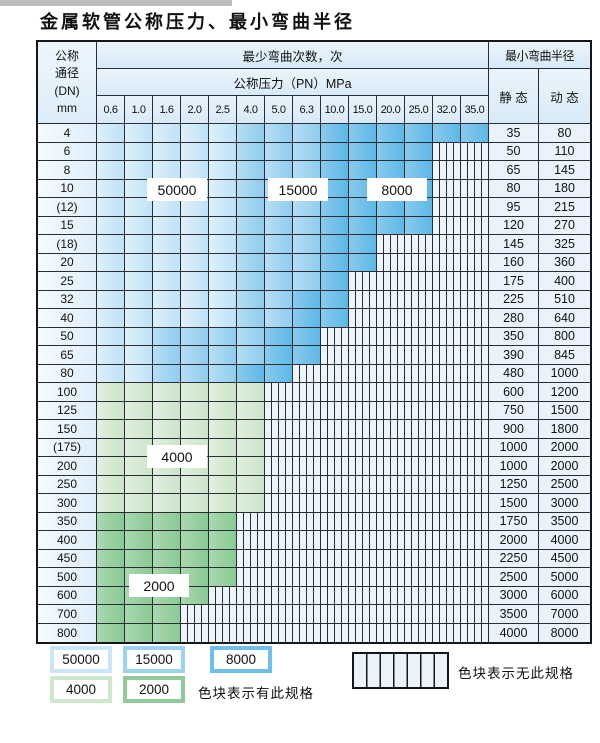 The image size is (600, 743). I want to click on dn-row-label: 200, so click(67, 466).